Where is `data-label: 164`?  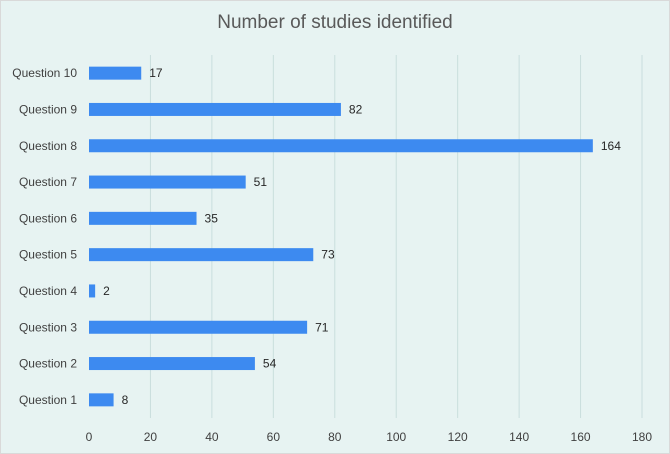 data-label: 164 is located at coordinates (611, 146).